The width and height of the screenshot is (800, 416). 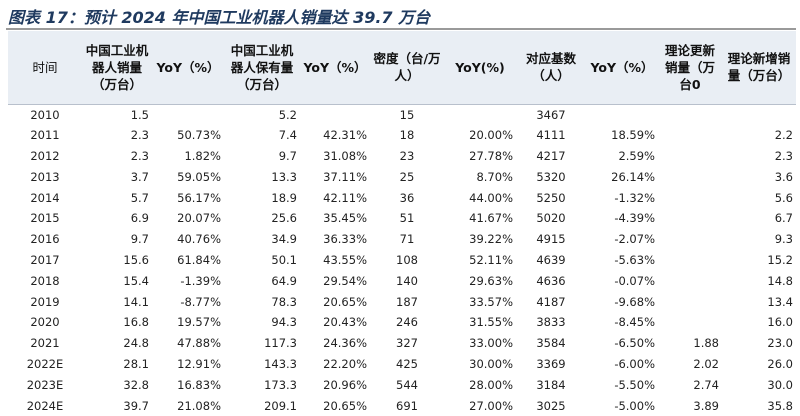 What do you see at coordinates (551, 343) in the screenshot?
I see `cell-base: 3584` at bounding box center [551, 343].